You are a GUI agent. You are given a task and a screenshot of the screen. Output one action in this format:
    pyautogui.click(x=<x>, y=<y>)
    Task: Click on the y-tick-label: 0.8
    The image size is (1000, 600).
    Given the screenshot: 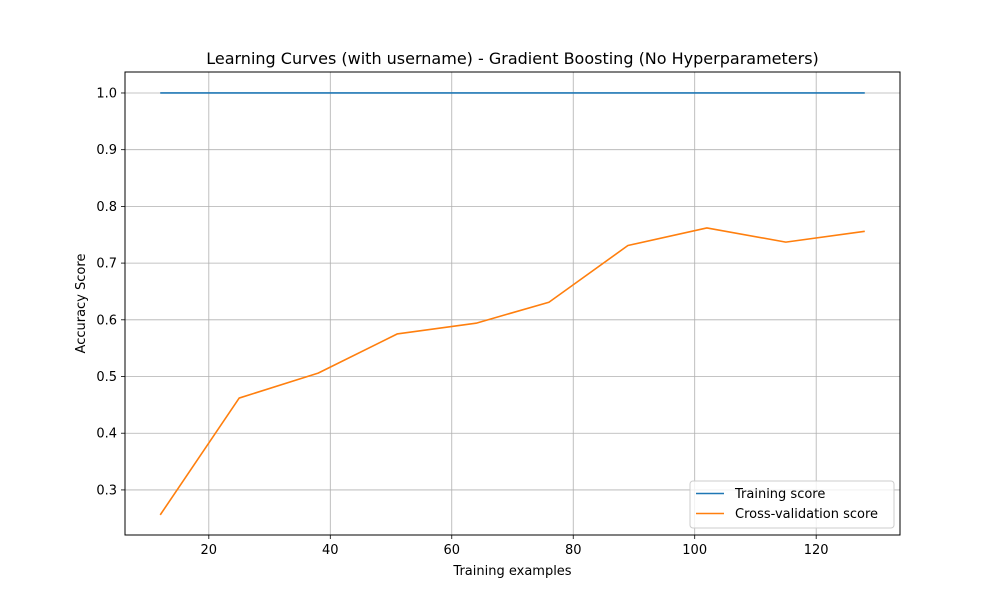 What is the action you would take?
    pyautogui.click(x=106, y=207)
    